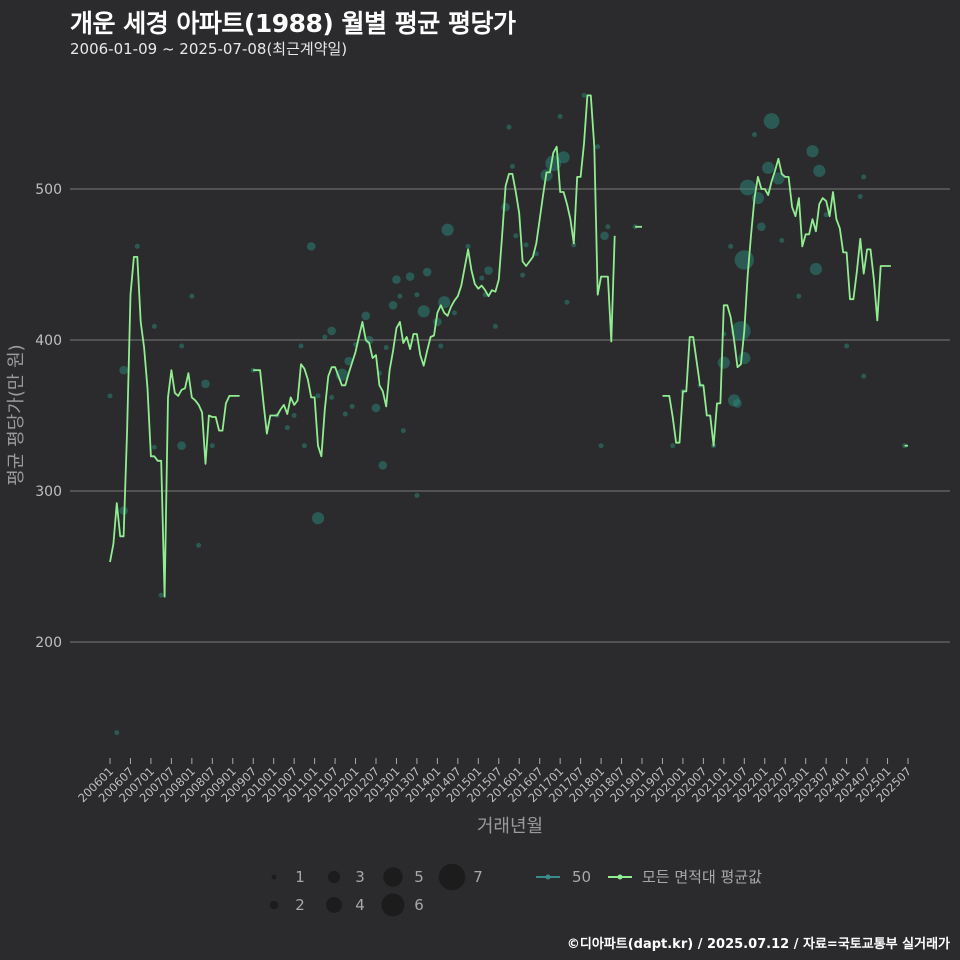 The height and width of the screenshot is (960, 960). What do you see at coordinates (209, 49) in the screenshot?
I see `chart-subtitle: 2006-01-09 ~ 2025-07-08(최근계약일)` at bounding box center [209, 49].